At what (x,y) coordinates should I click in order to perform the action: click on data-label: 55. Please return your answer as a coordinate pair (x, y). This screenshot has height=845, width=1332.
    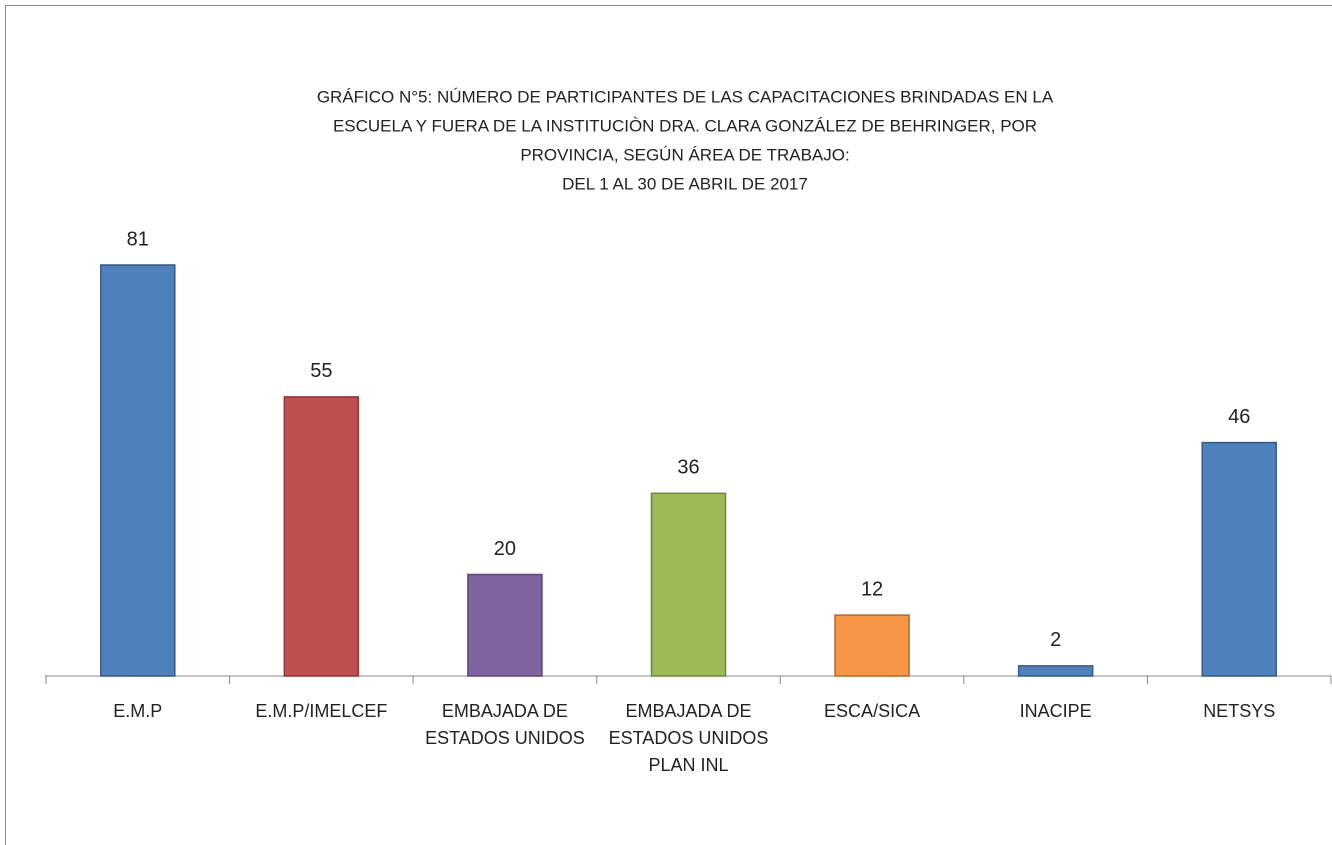
    Looking at the image, I should click on (321, 371).